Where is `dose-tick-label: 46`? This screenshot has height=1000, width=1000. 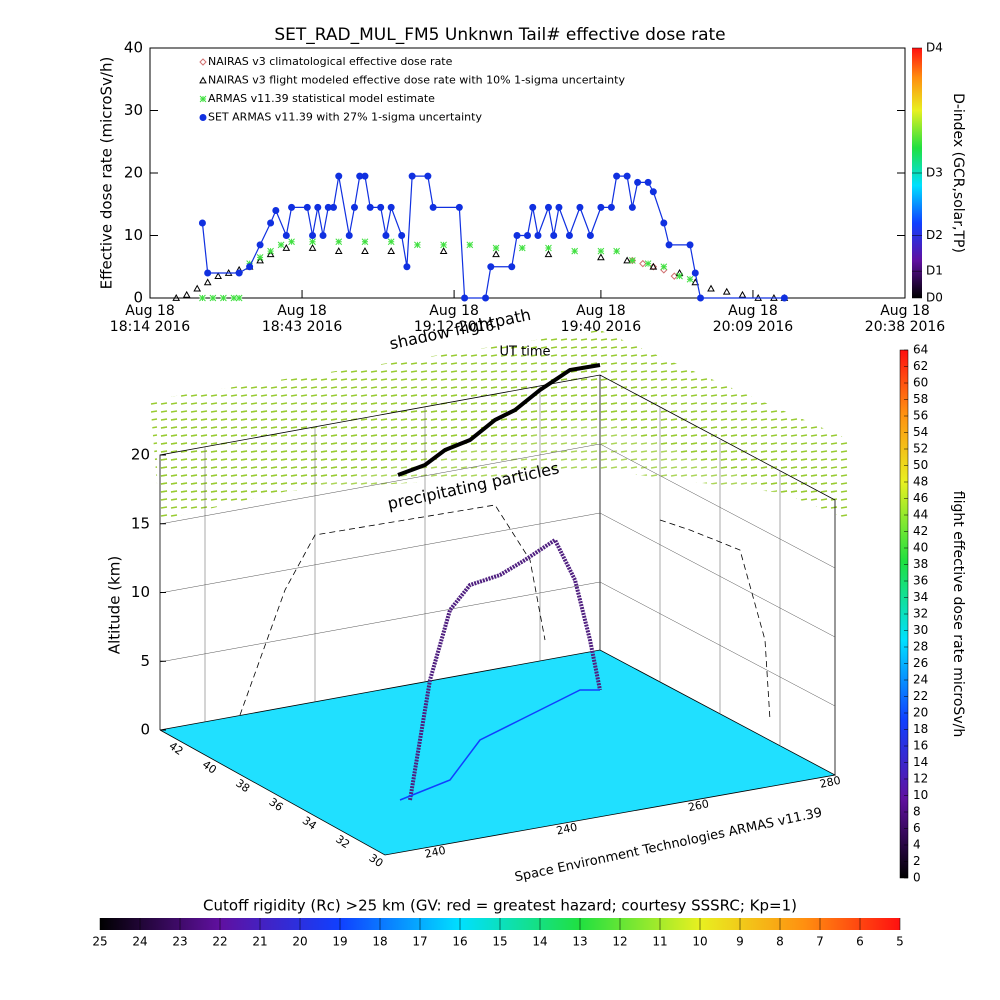 dose-tick-label: 46 is located at coordinates (920, 498).